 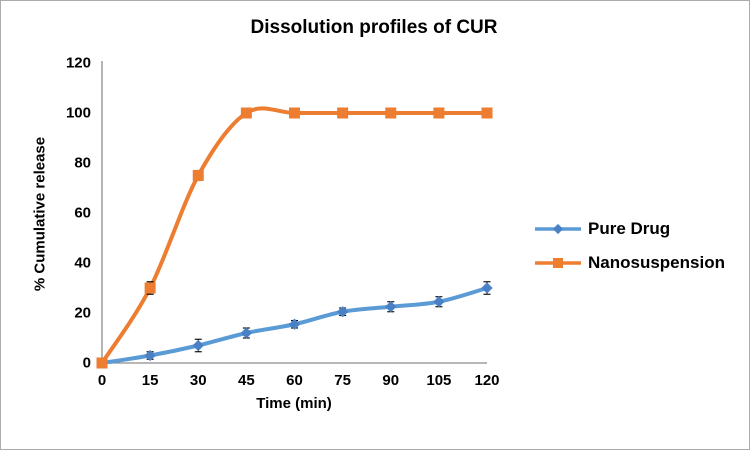 I want to click on y-tick-label: 100, so click(x=78, y=113).